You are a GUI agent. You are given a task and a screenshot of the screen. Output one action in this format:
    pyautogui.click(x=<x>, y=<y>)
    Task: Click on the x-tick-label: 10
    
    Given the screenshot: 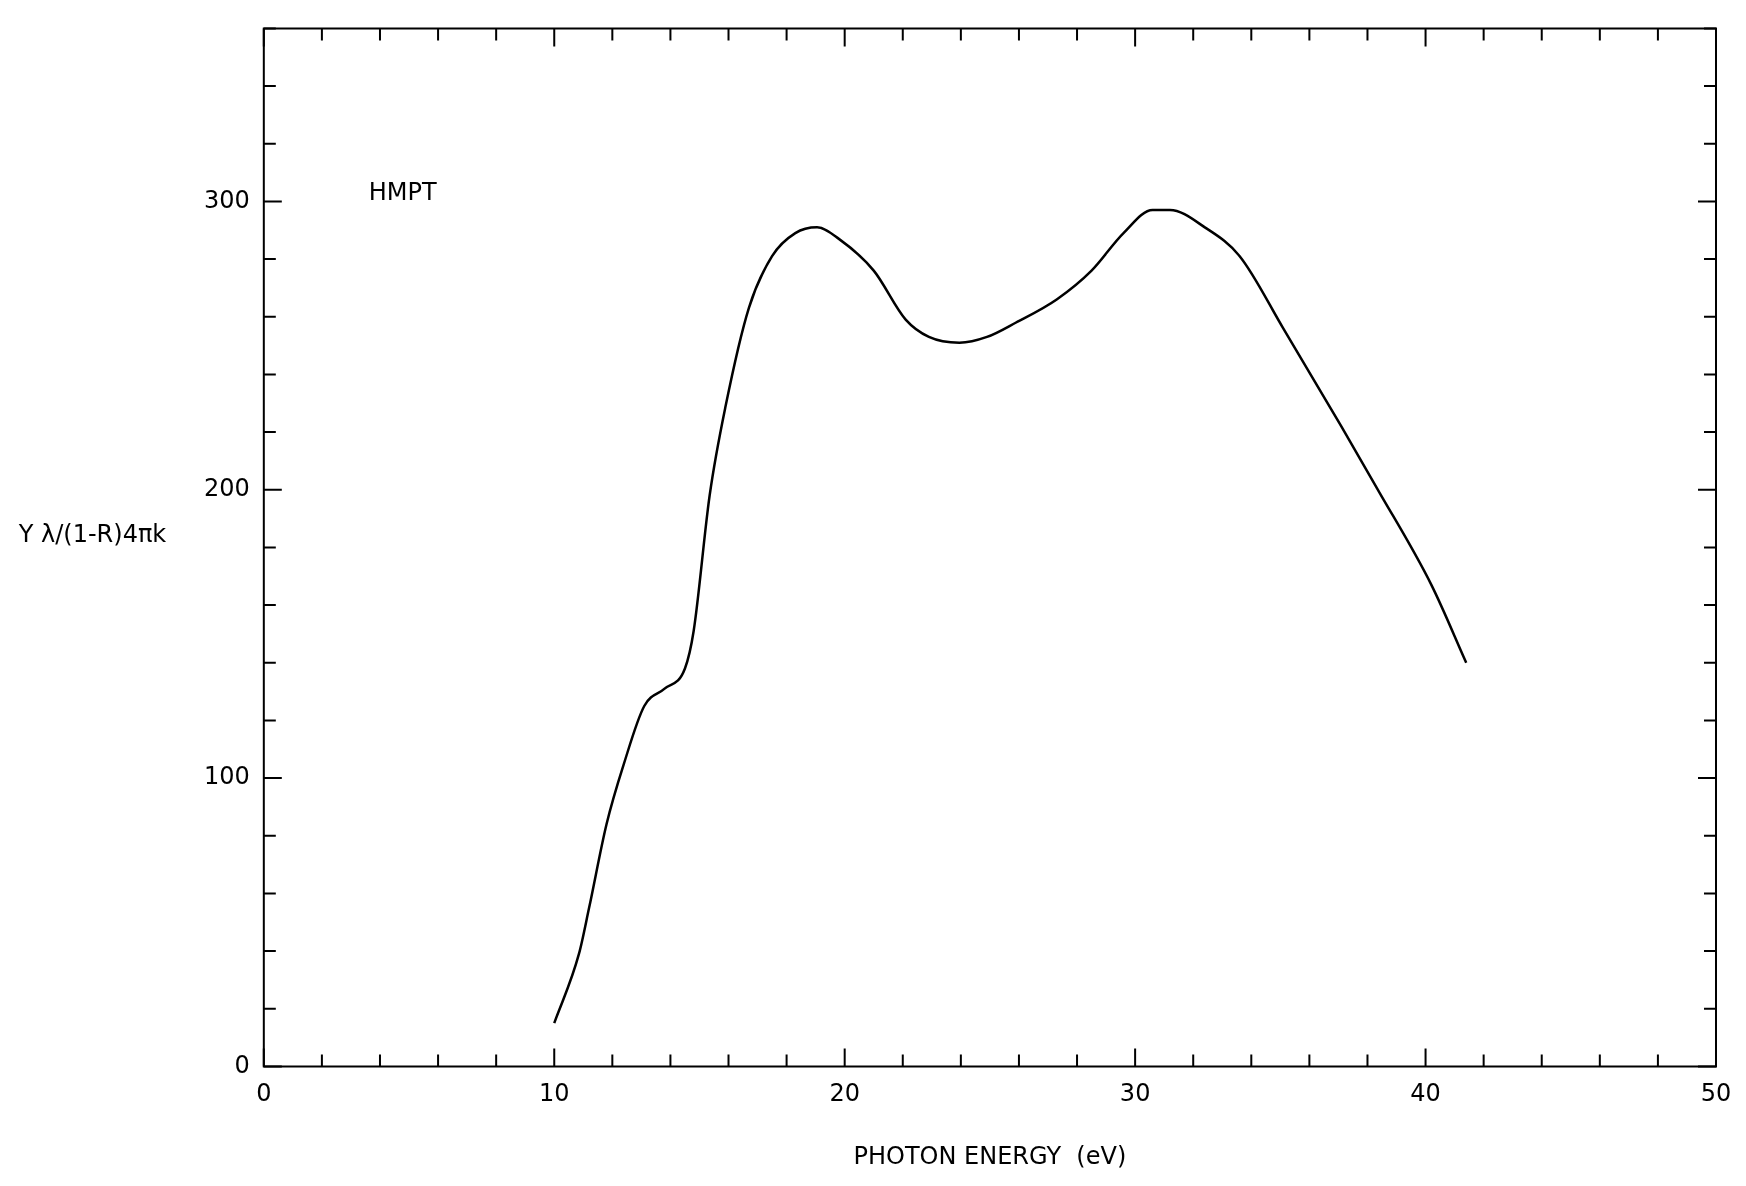 What is the action you would take?
    pyautogui.click(x=554, y=1093)
    